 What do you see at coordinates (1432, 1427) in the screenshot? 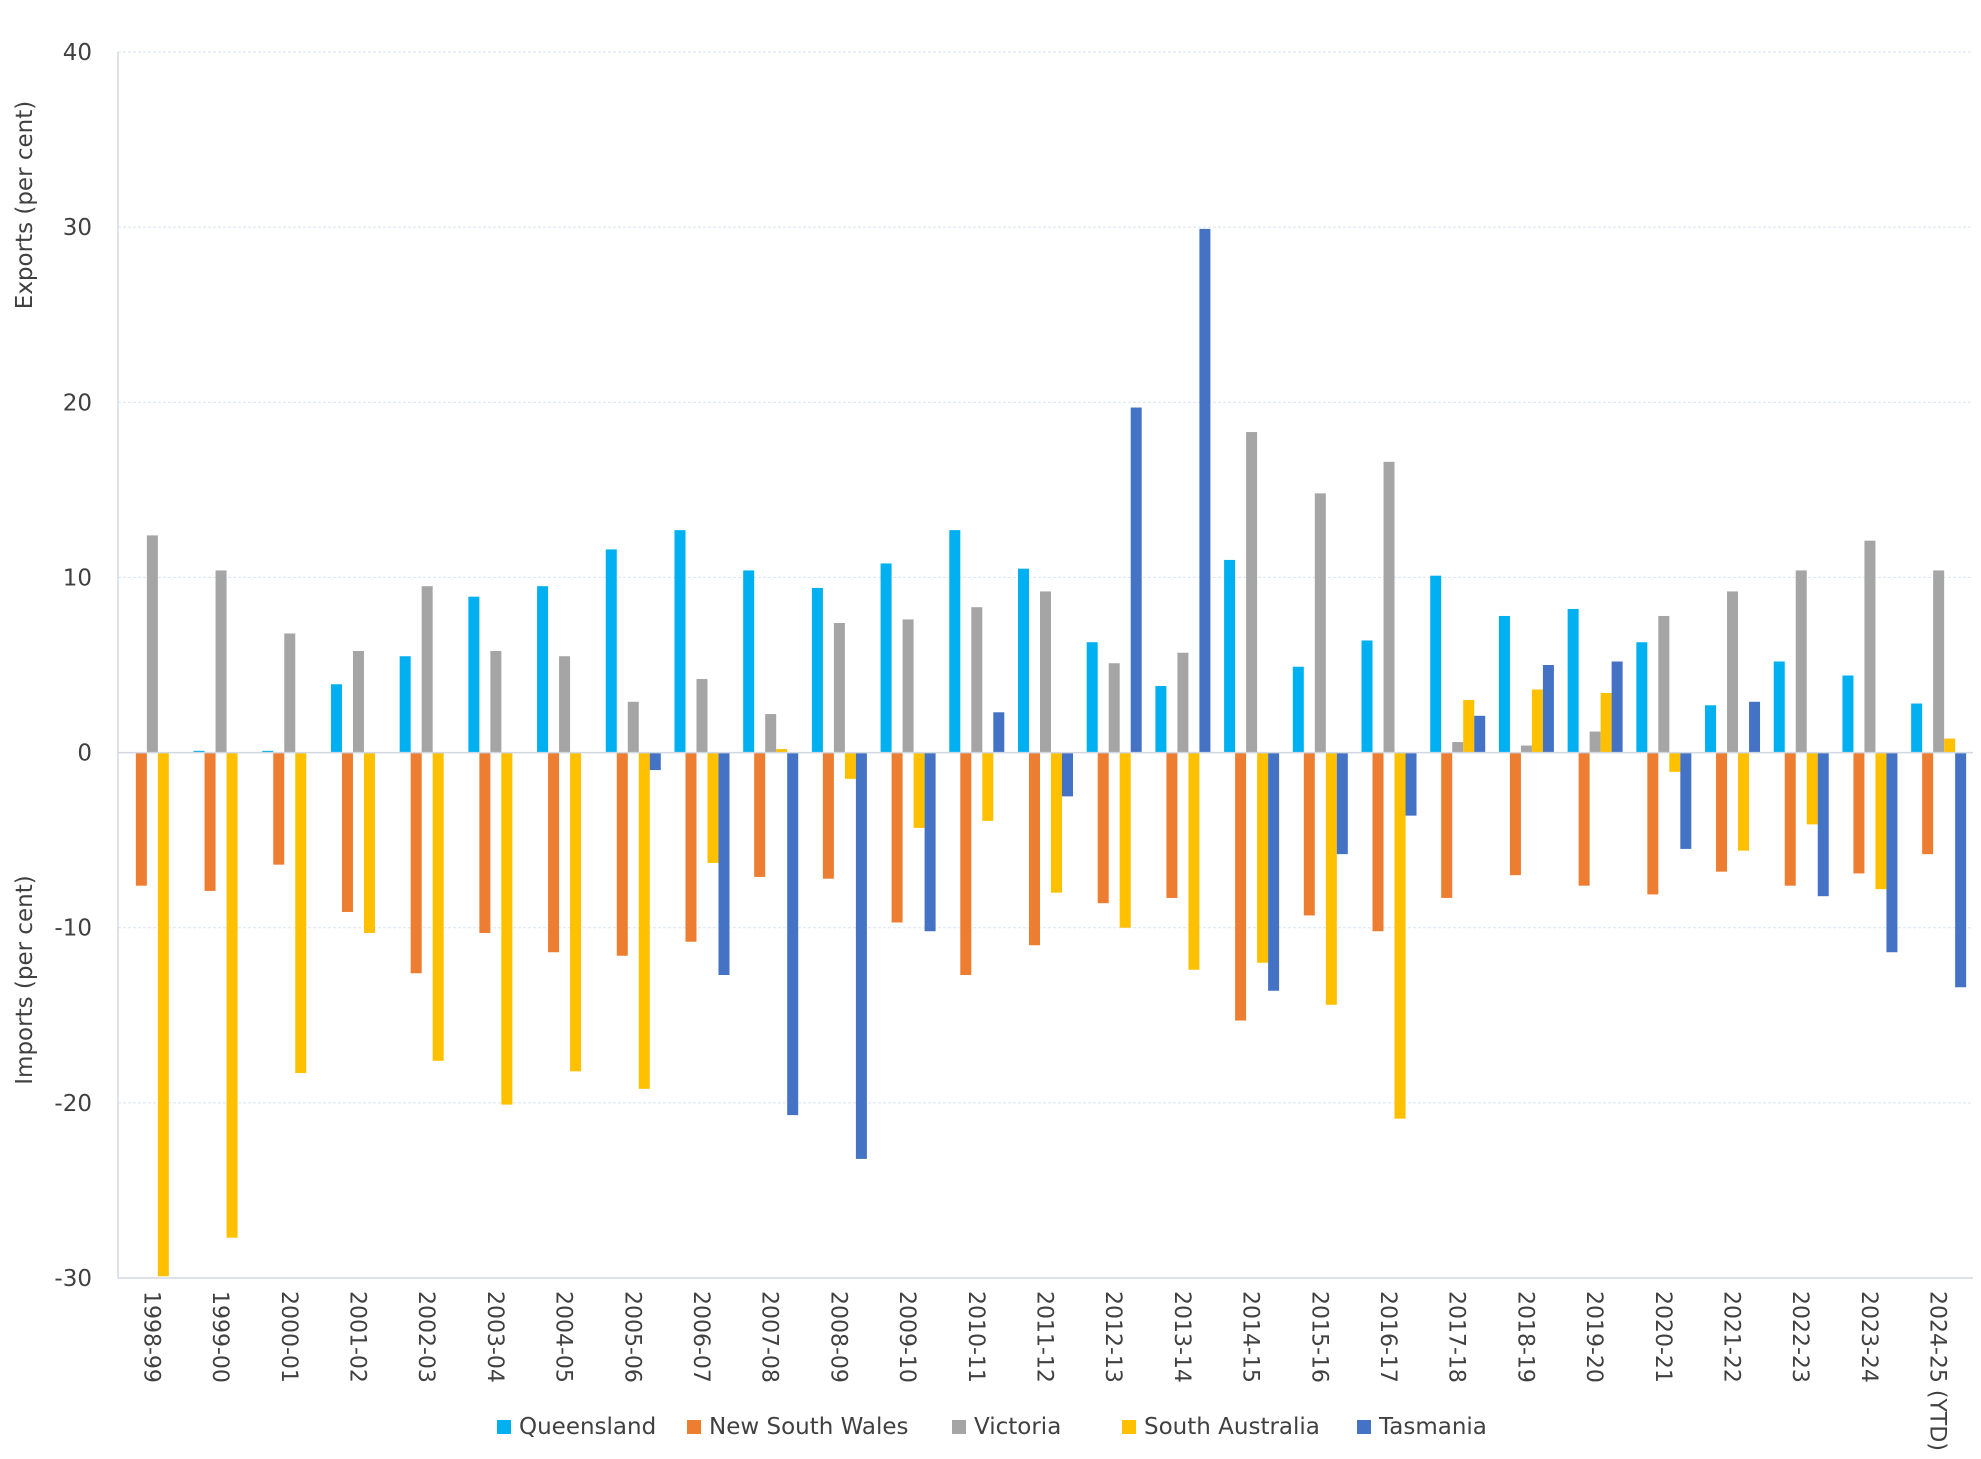
I see `legend-label-tasmania: Tasmania` at bounding box center [1432, 1427].